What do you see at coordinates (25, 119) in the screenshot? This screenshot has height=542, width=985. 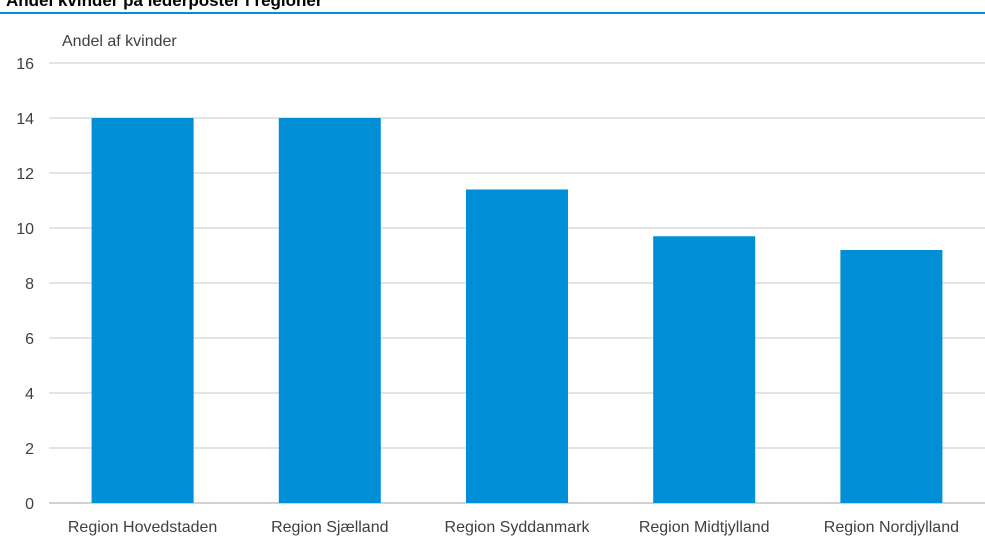 I see `y-tick-label: 14` at bounding box center [25, 119].